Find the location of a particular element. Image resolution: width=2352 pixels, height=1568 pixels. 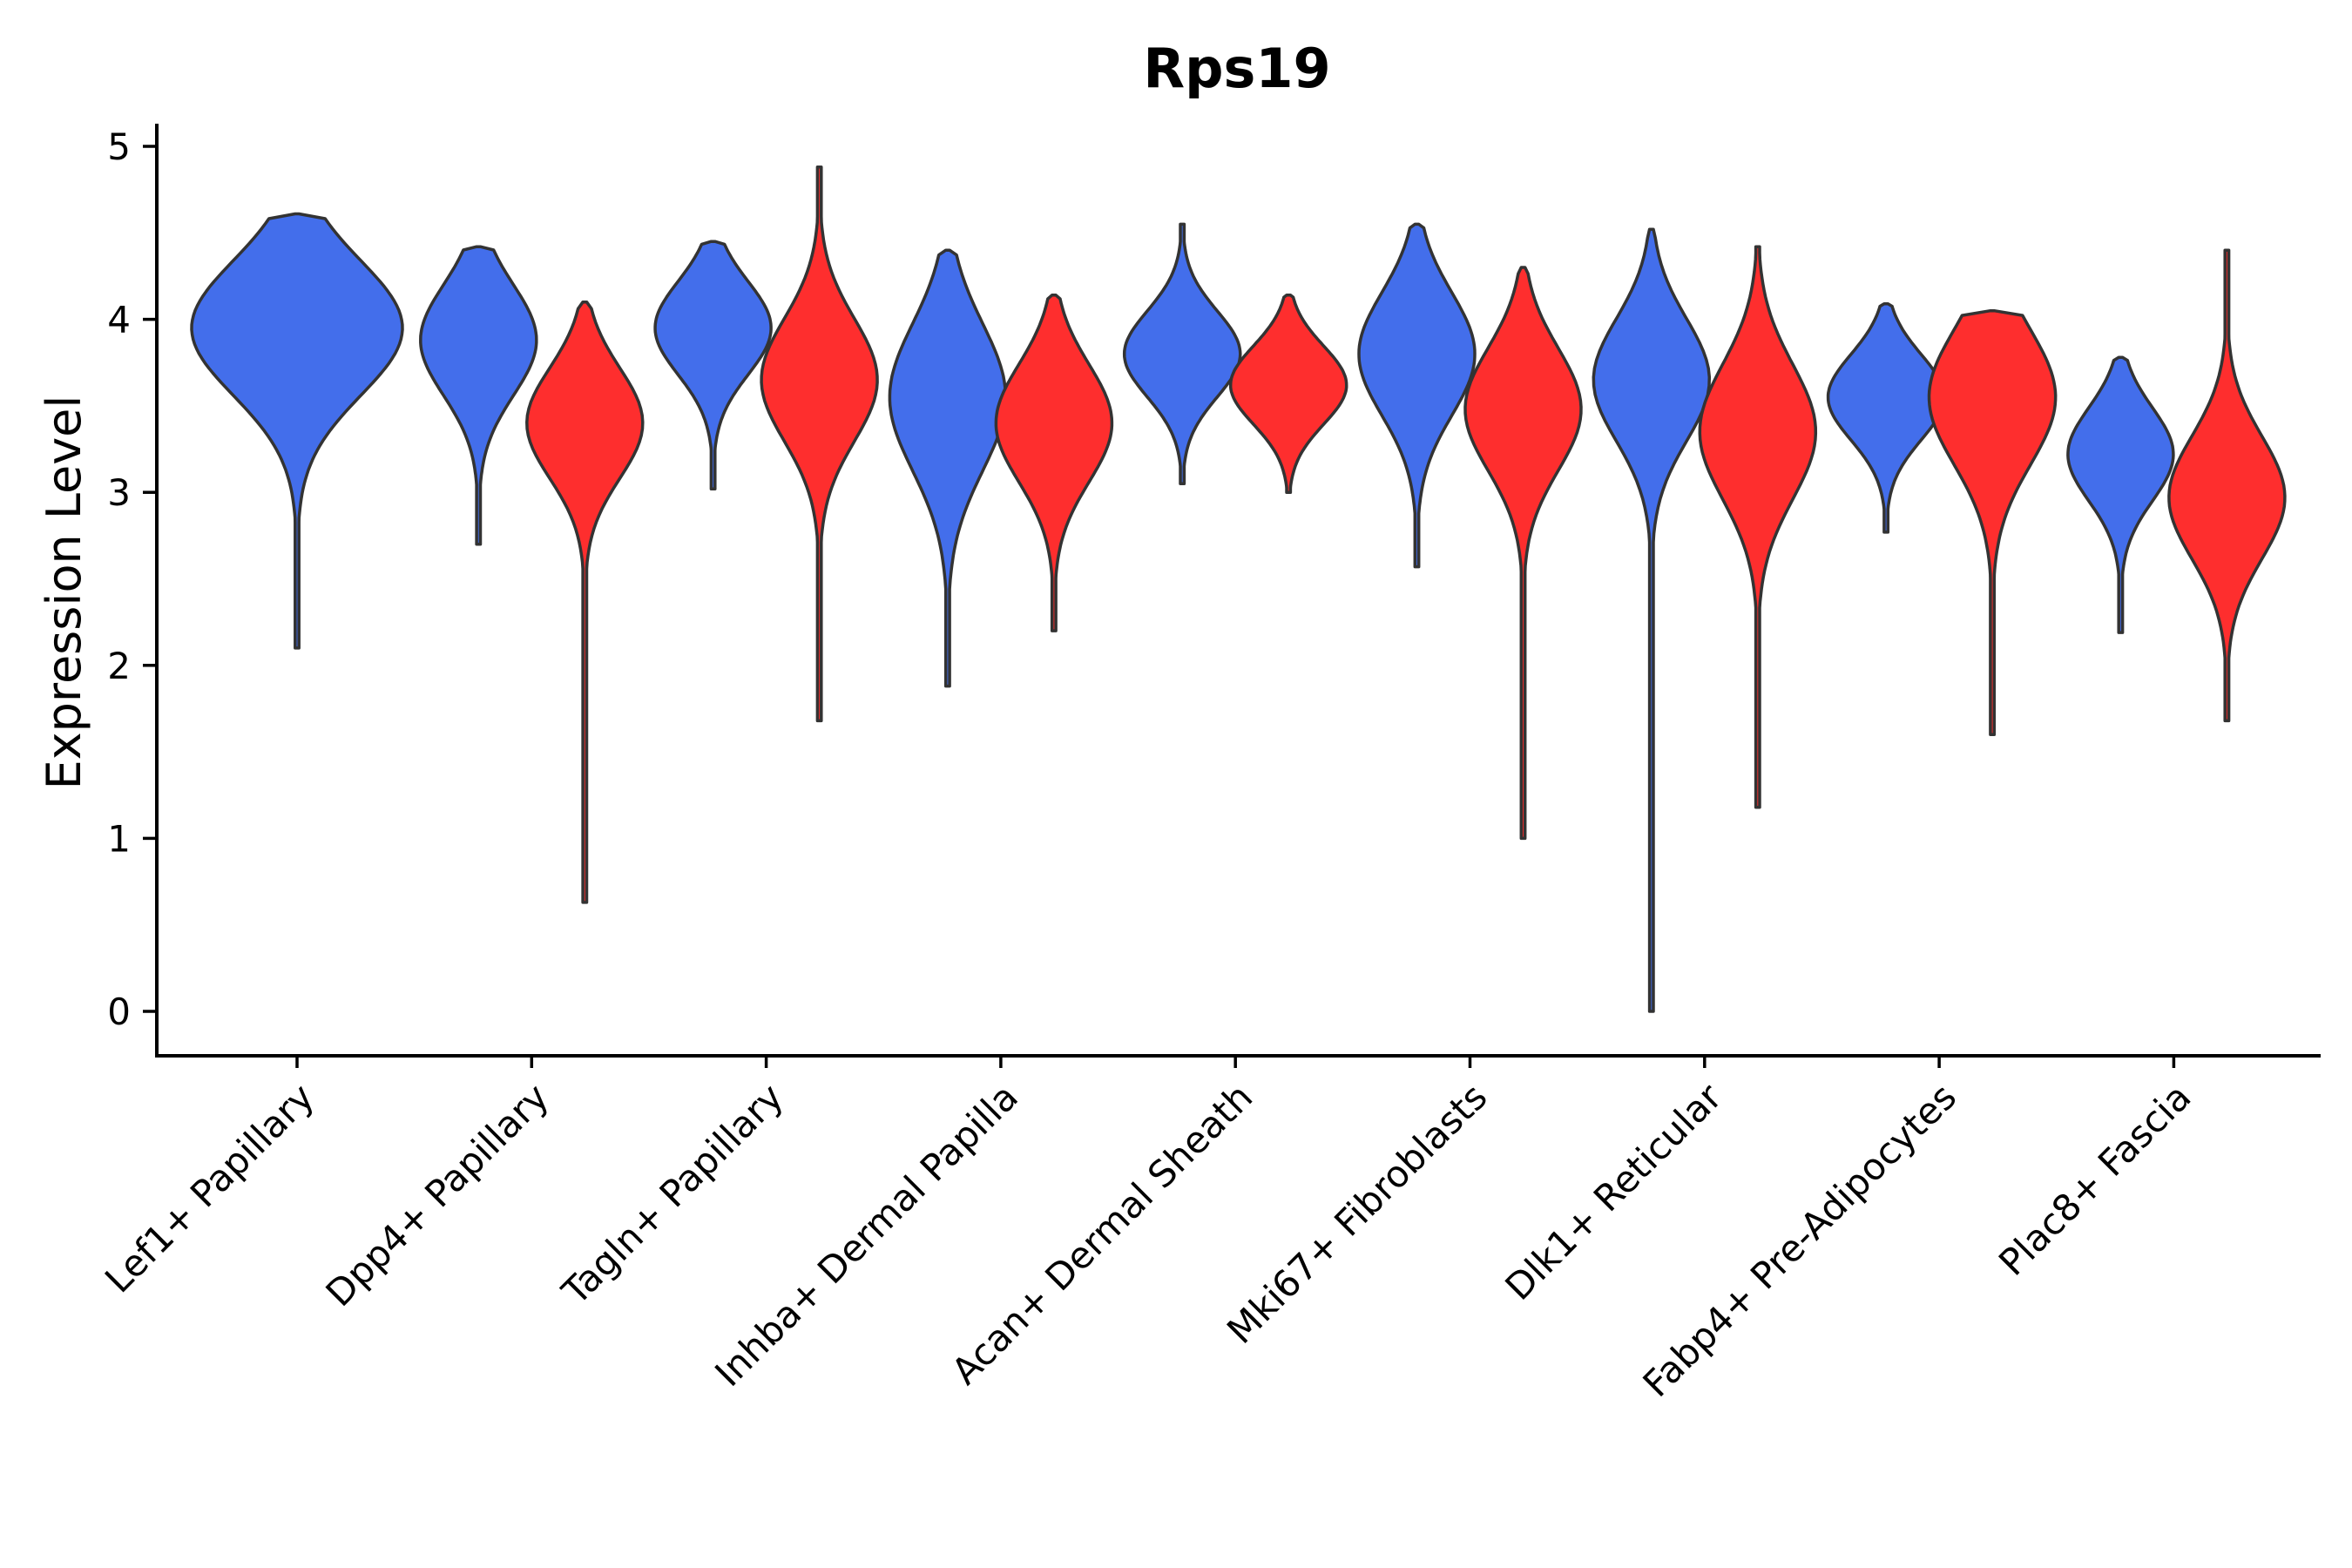

x-tick-label: Mki67+ Fibroblasts is located at coordinates (1357, 1213).